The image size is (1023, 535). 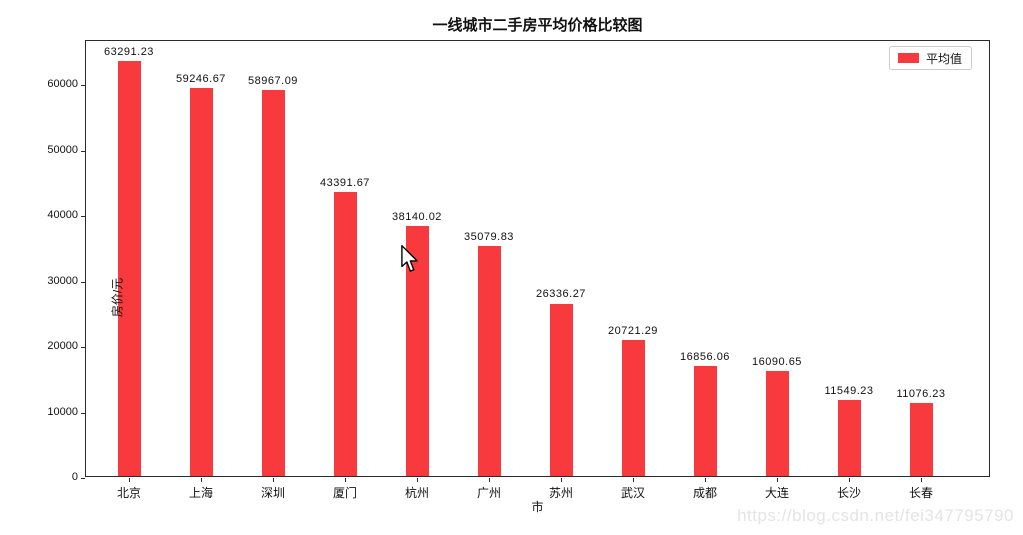 I want to click on y-tick-label: 20000, so click(x=62, y=346).